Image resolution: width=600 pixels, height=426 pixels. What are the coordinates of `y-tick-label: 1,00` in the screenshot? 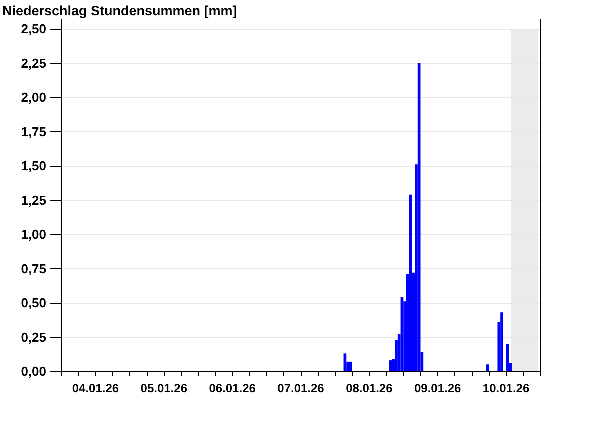 It's located at (34, 234).